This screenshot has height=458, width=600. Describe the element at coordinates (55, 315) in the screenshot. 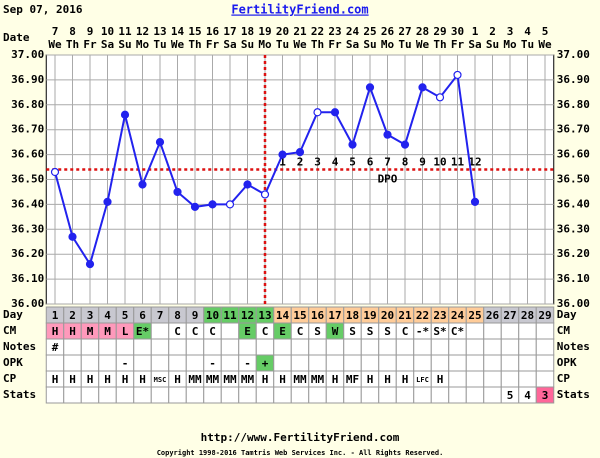

I see `day-number: 1` at that location.